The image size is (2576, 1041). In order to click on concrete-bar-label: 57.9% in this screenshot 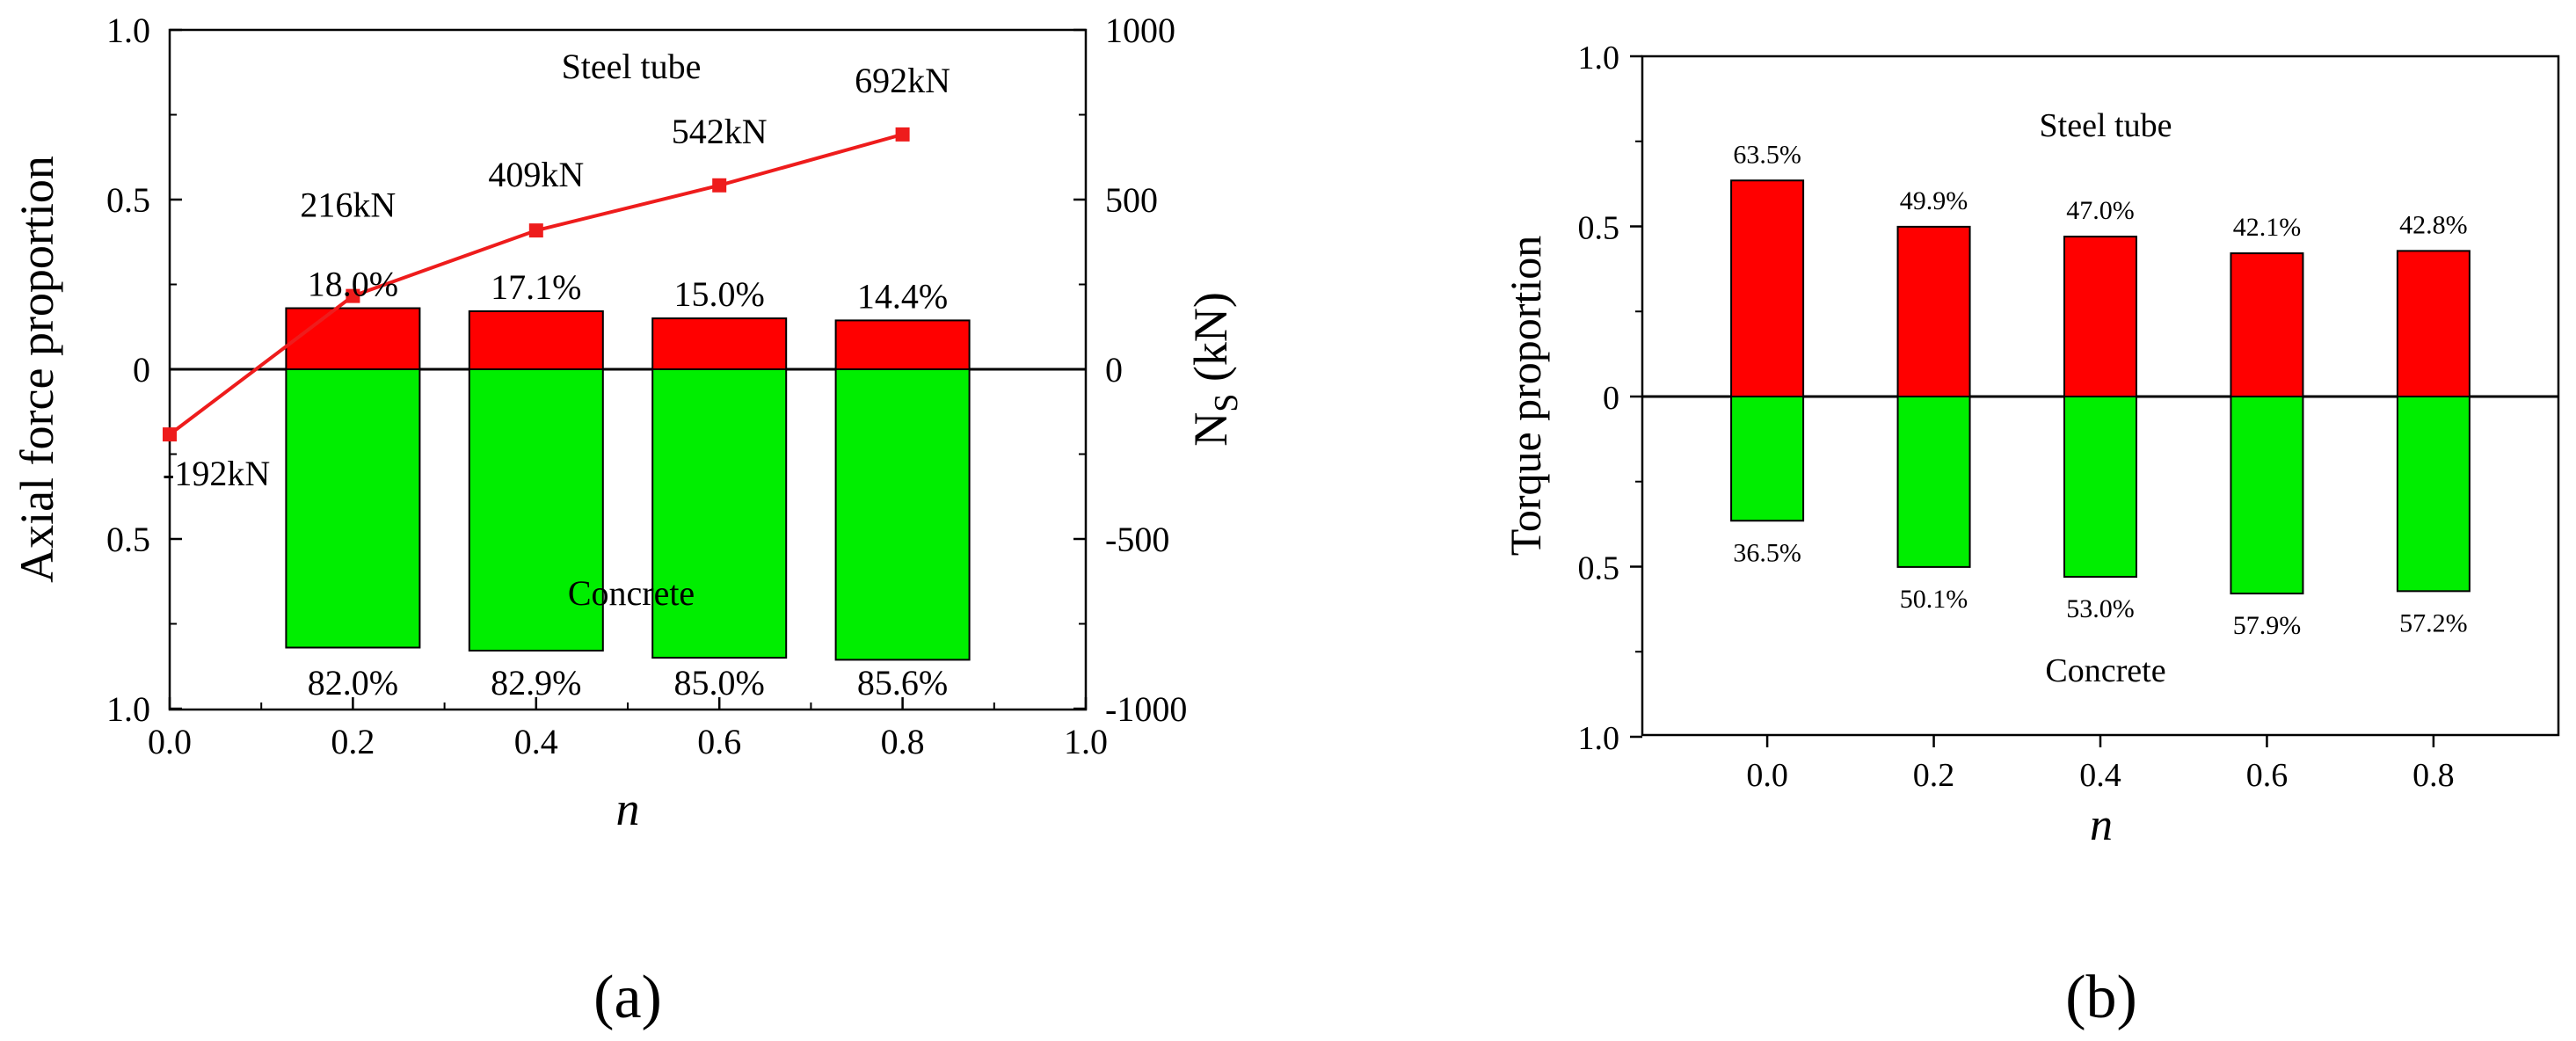, I will do `click(2267, 626)`.